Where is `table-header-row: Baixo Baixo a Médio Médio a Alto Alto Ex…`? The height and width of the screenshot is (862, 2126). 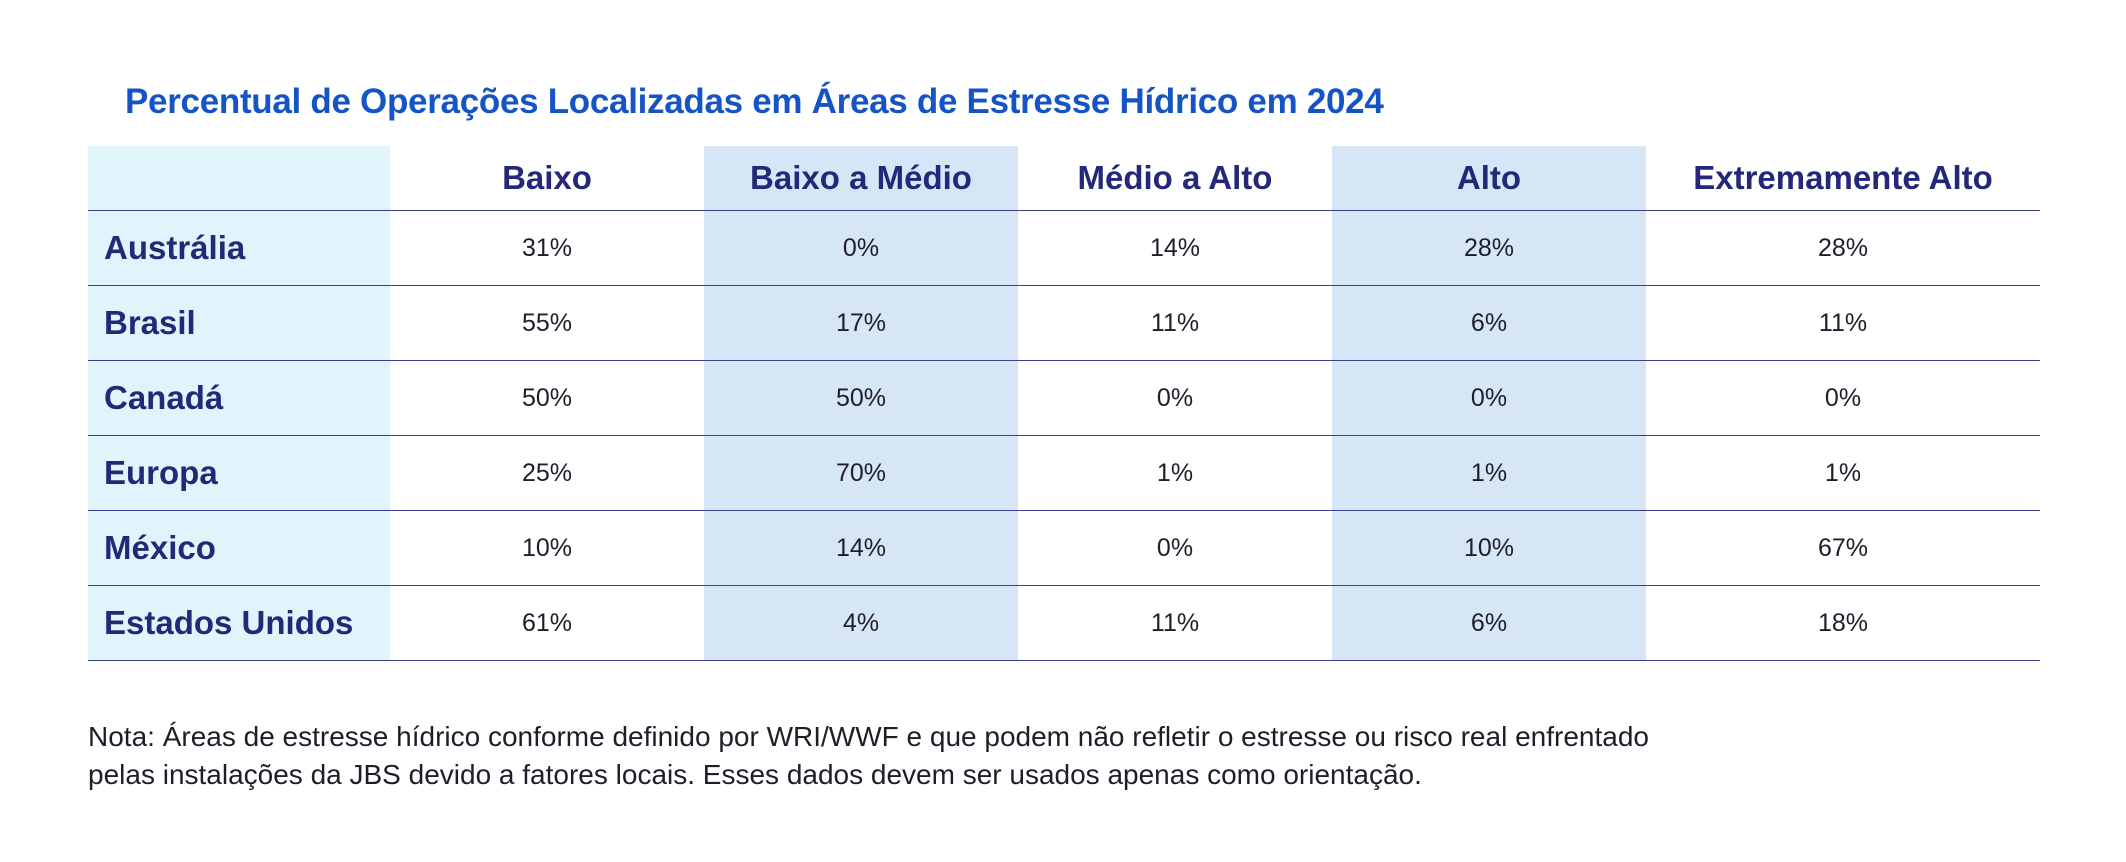
table-header-row: Baixo Baixo a Médio Médio a Alto Alto Ex… is located at coordinates (1064, 178).